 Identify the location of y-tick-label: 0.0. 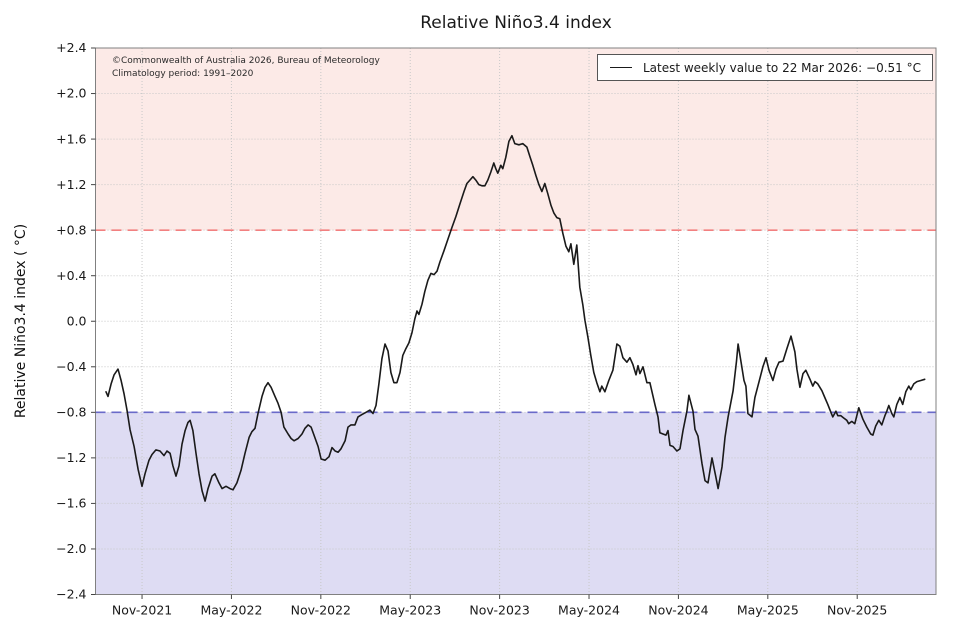
(77, 320).